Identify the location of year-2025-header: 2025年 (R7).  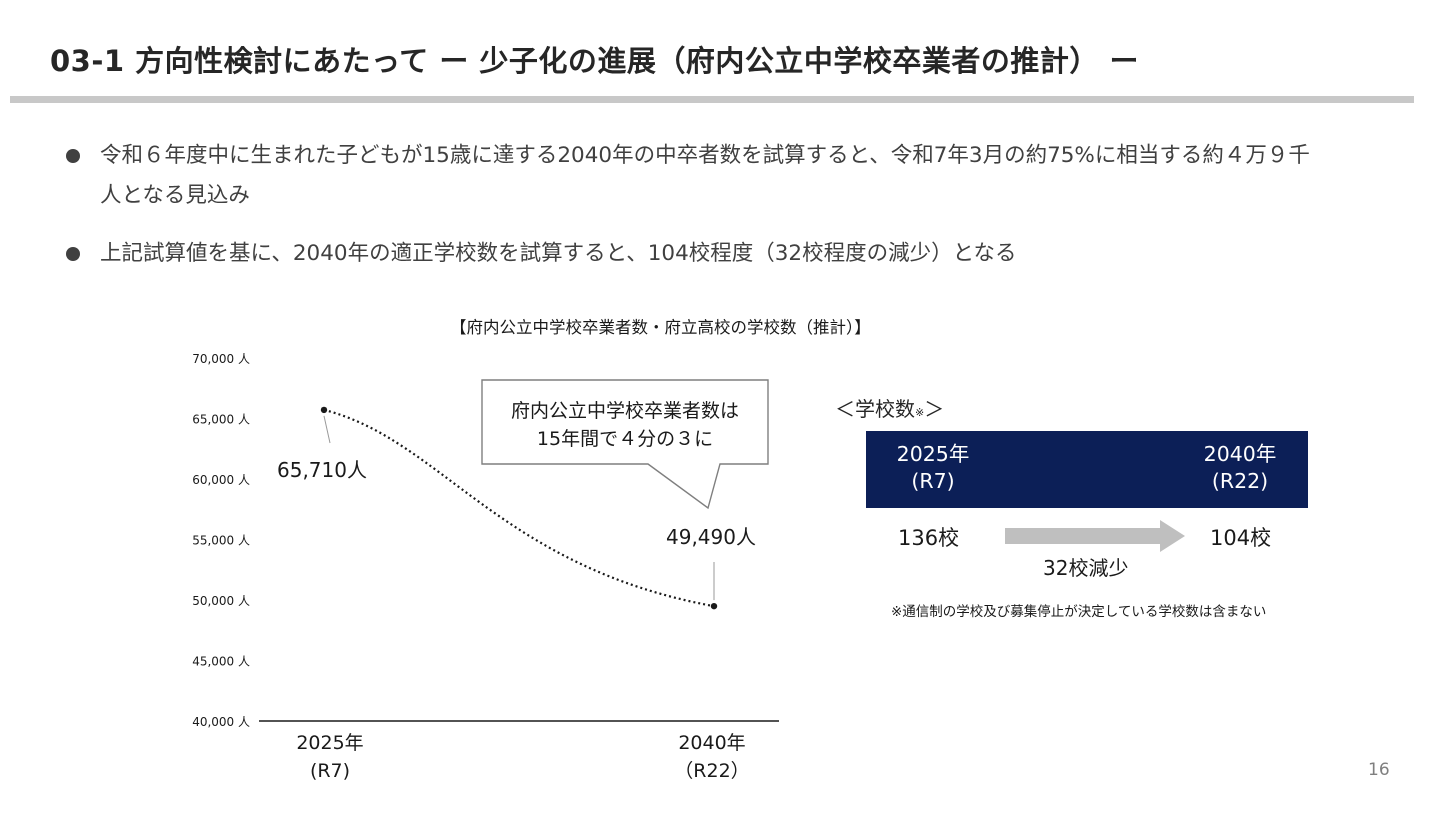
(933, 468).